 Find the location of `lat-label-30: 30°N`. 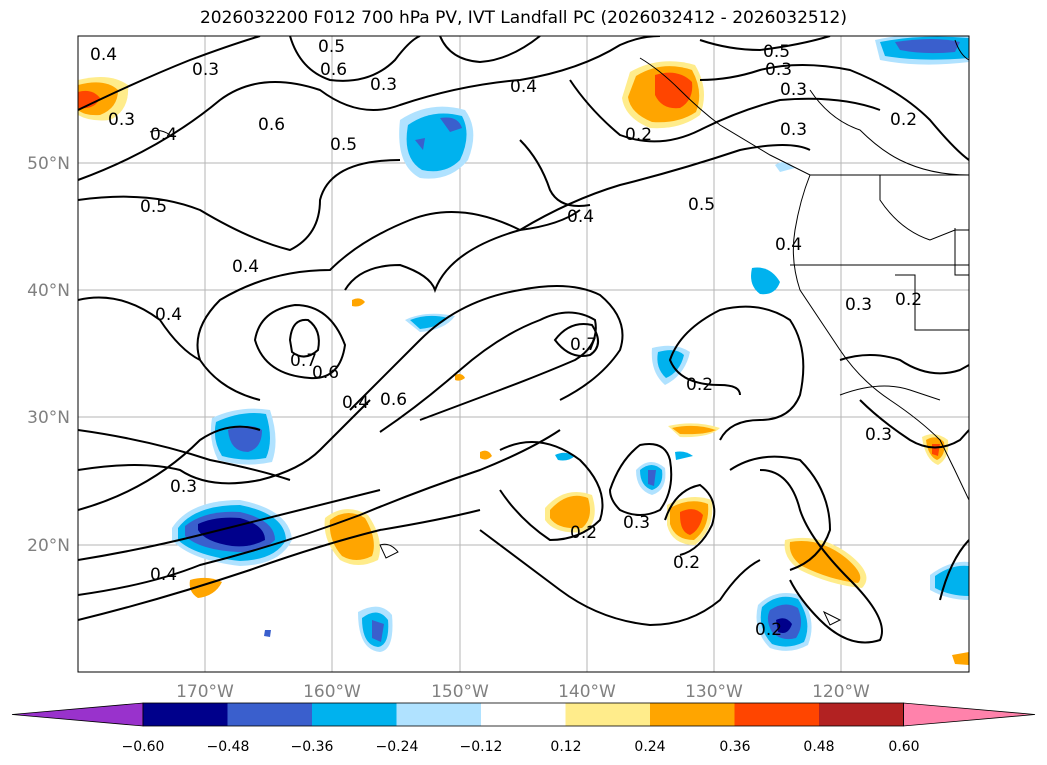

lat-label-30: 30°N is located at coordinates (48, 418).